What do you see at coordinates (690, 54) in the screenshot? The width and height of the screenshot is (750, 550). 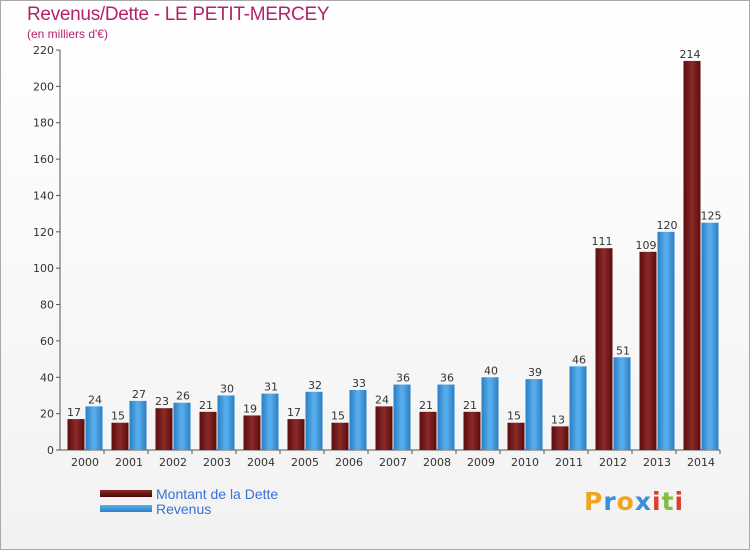 I see `data-label-debt: 214` at bounding box center [690, 54].